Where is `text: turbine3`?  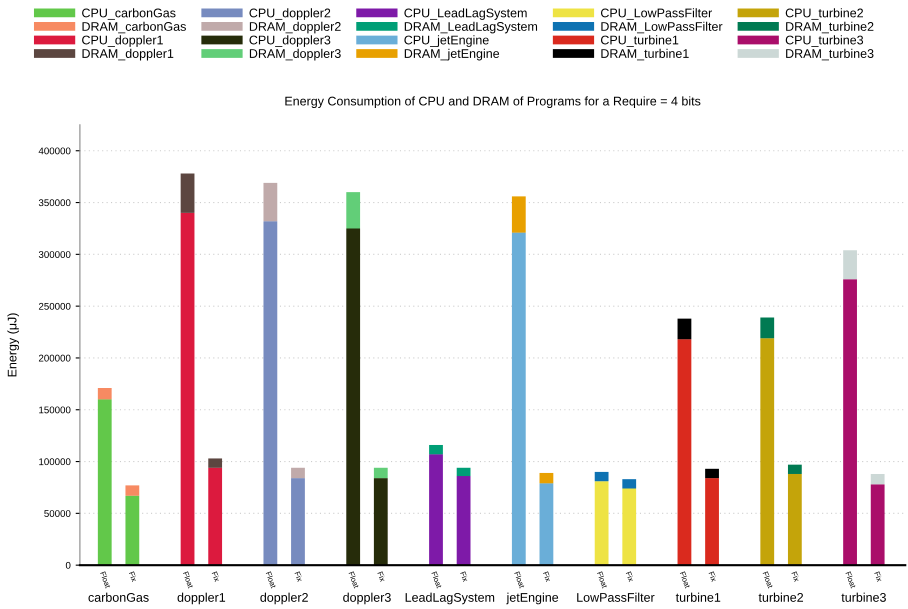 text: turbine3 is located at coordinates (863, 597).